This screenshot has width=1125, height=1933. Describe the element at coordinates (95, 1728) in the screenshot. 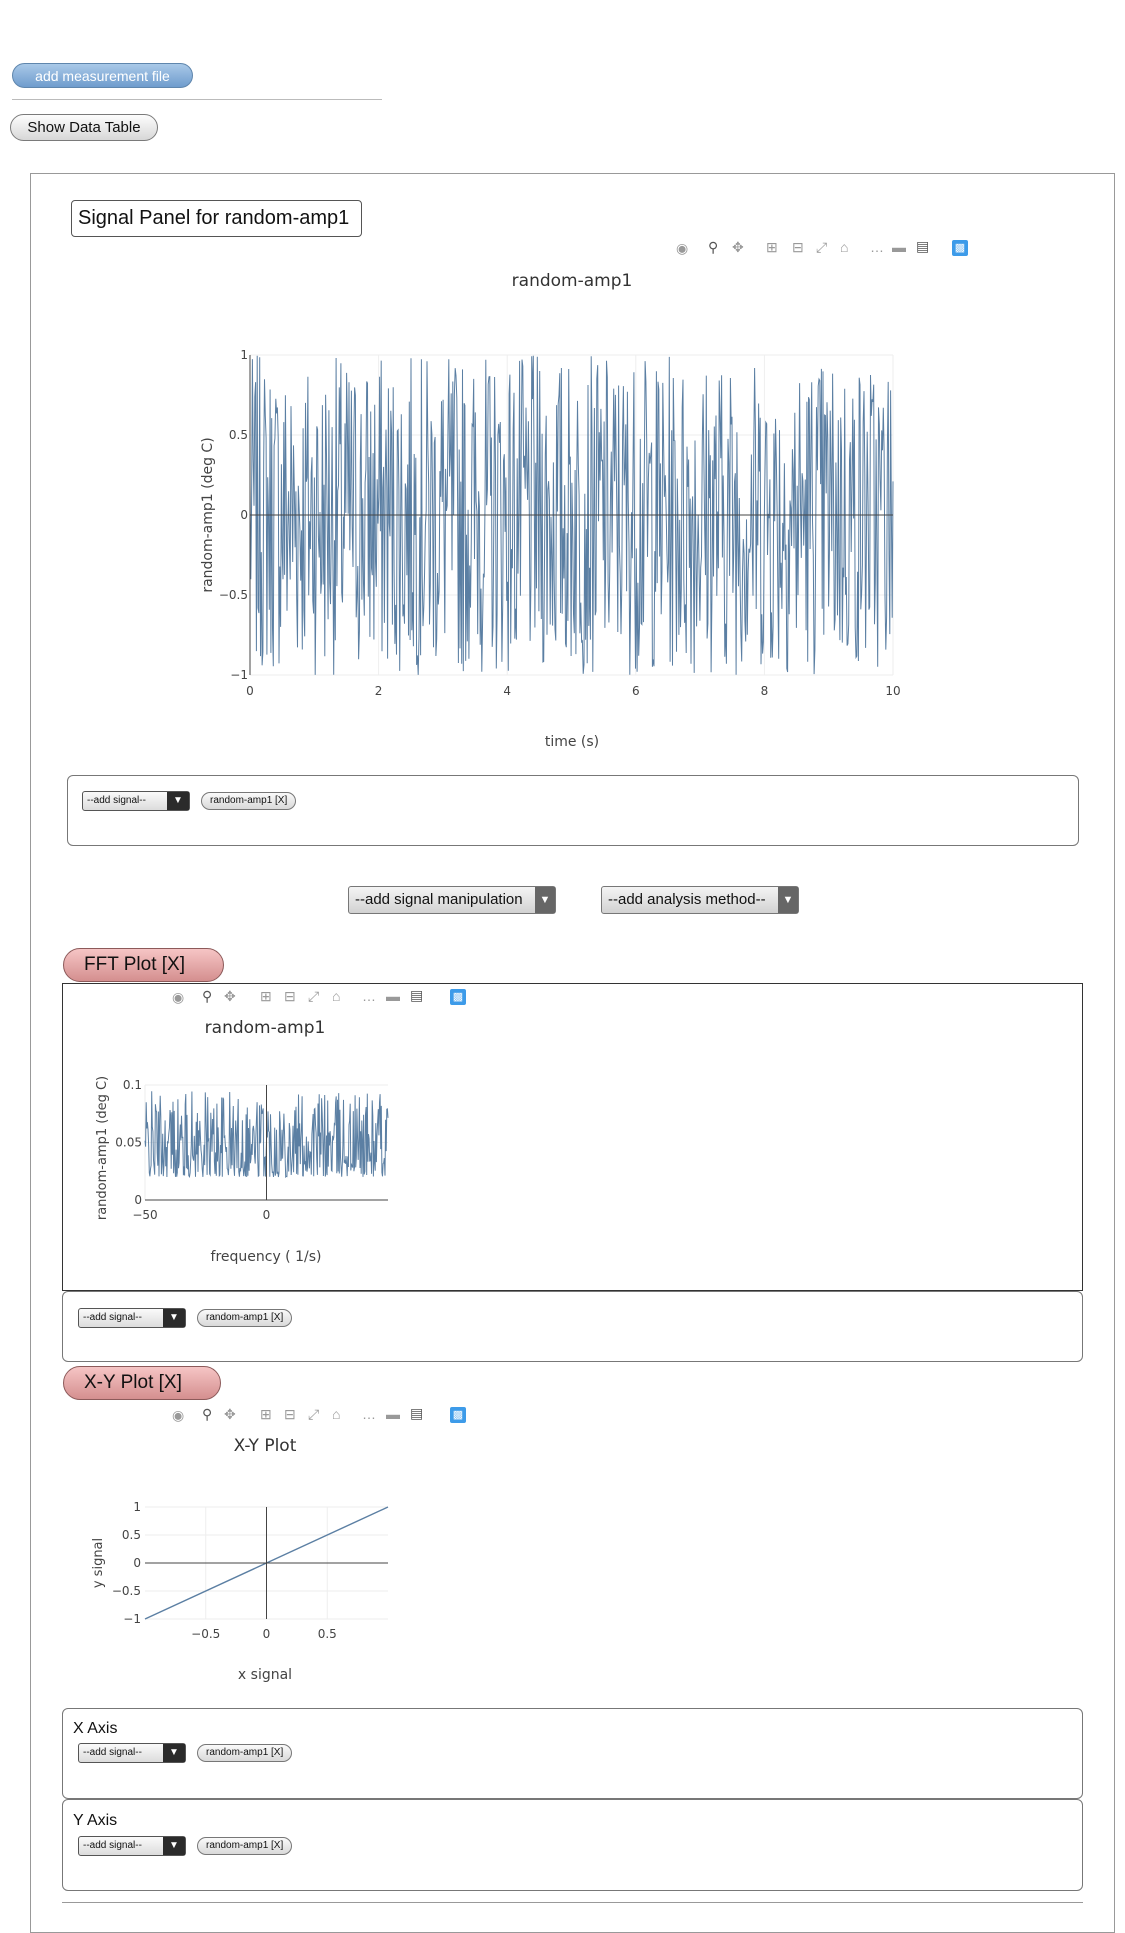

I see `x-axis-label: X Axis` at that location.